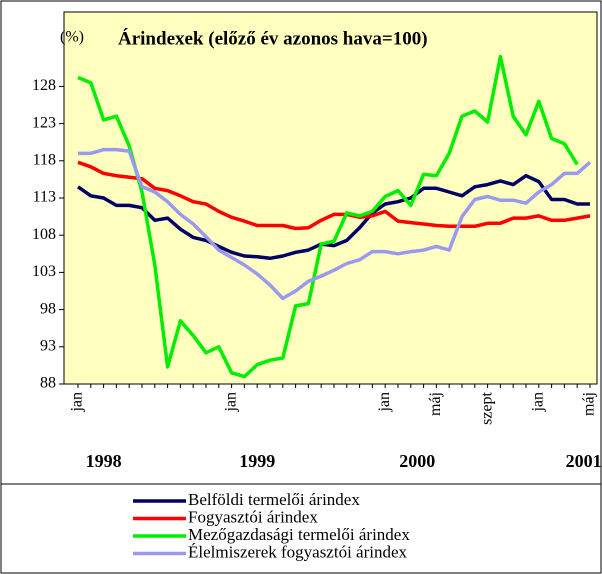  What do you see at coordinates (417, 461) in the screenshot?
I see `year-label: 2000` at bounding box center [417, 461].